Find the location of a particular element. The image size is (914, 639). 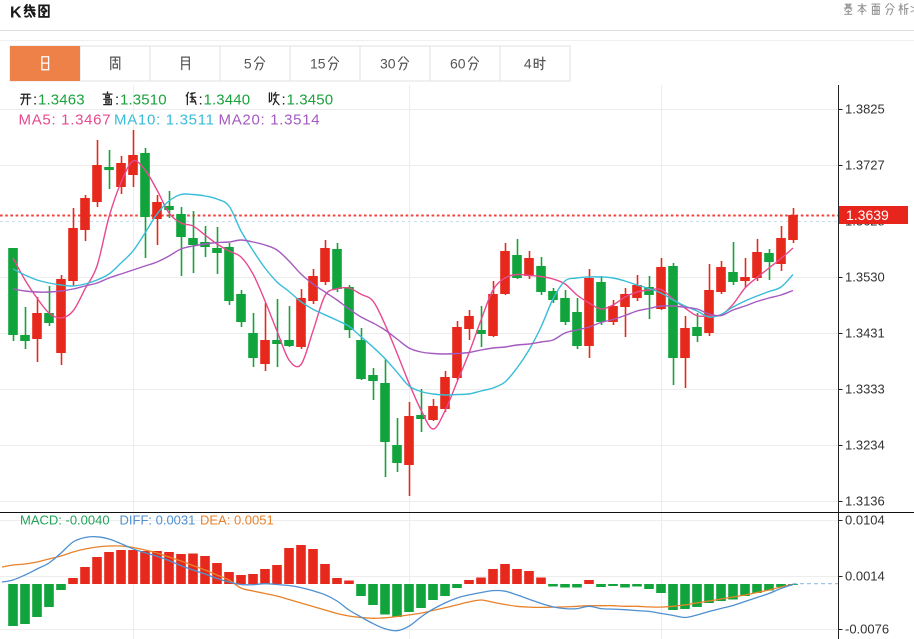

svg-text: 30 is located at coordinates (388, 64).